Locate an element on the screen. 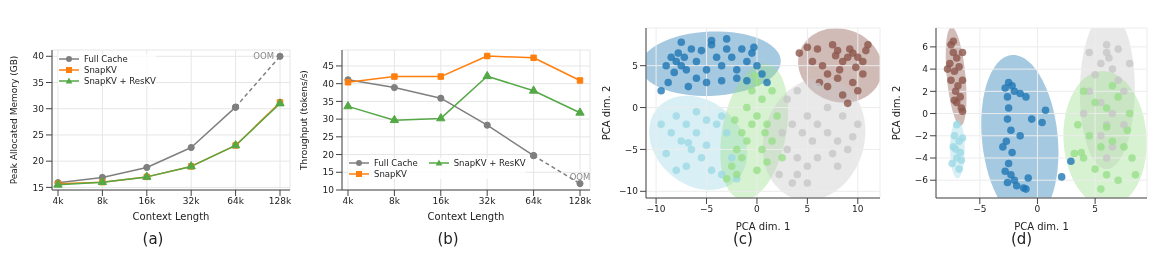 This screenshot has width=1163, height=260. y-tick-label: −2 is located at coordinates (921, 135).